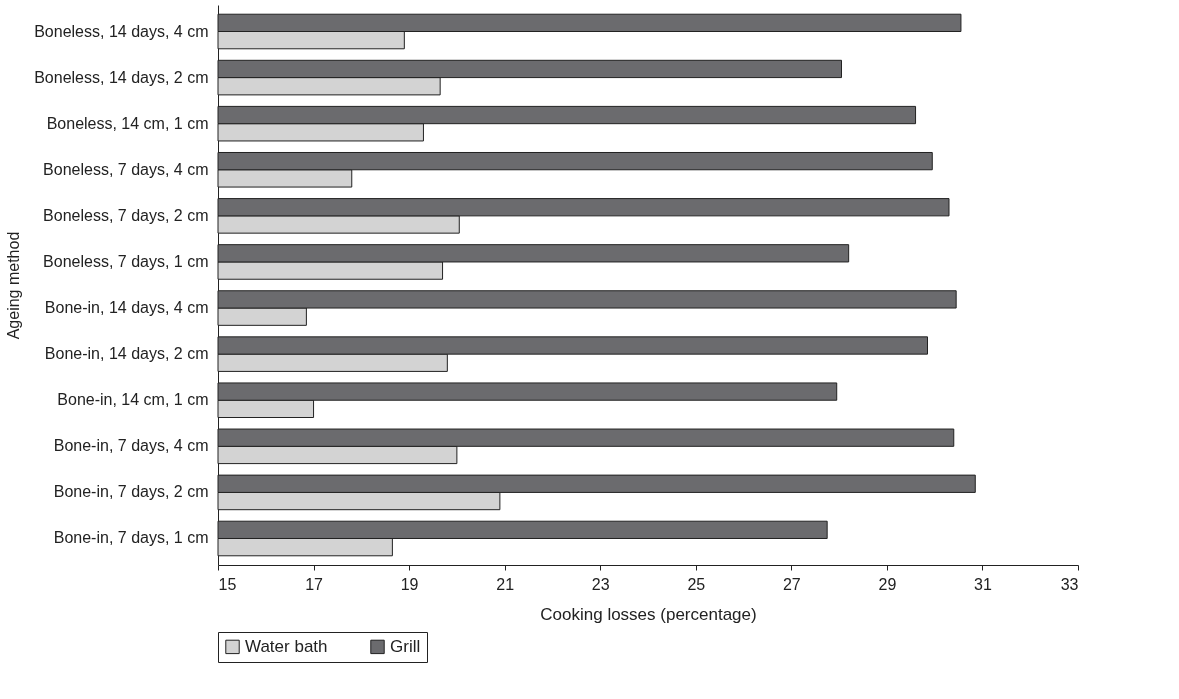 The image size is (1179, 699). I want to click on y-tick-label: Bone-in, 7 days, 1 cm, so click(131, 538).